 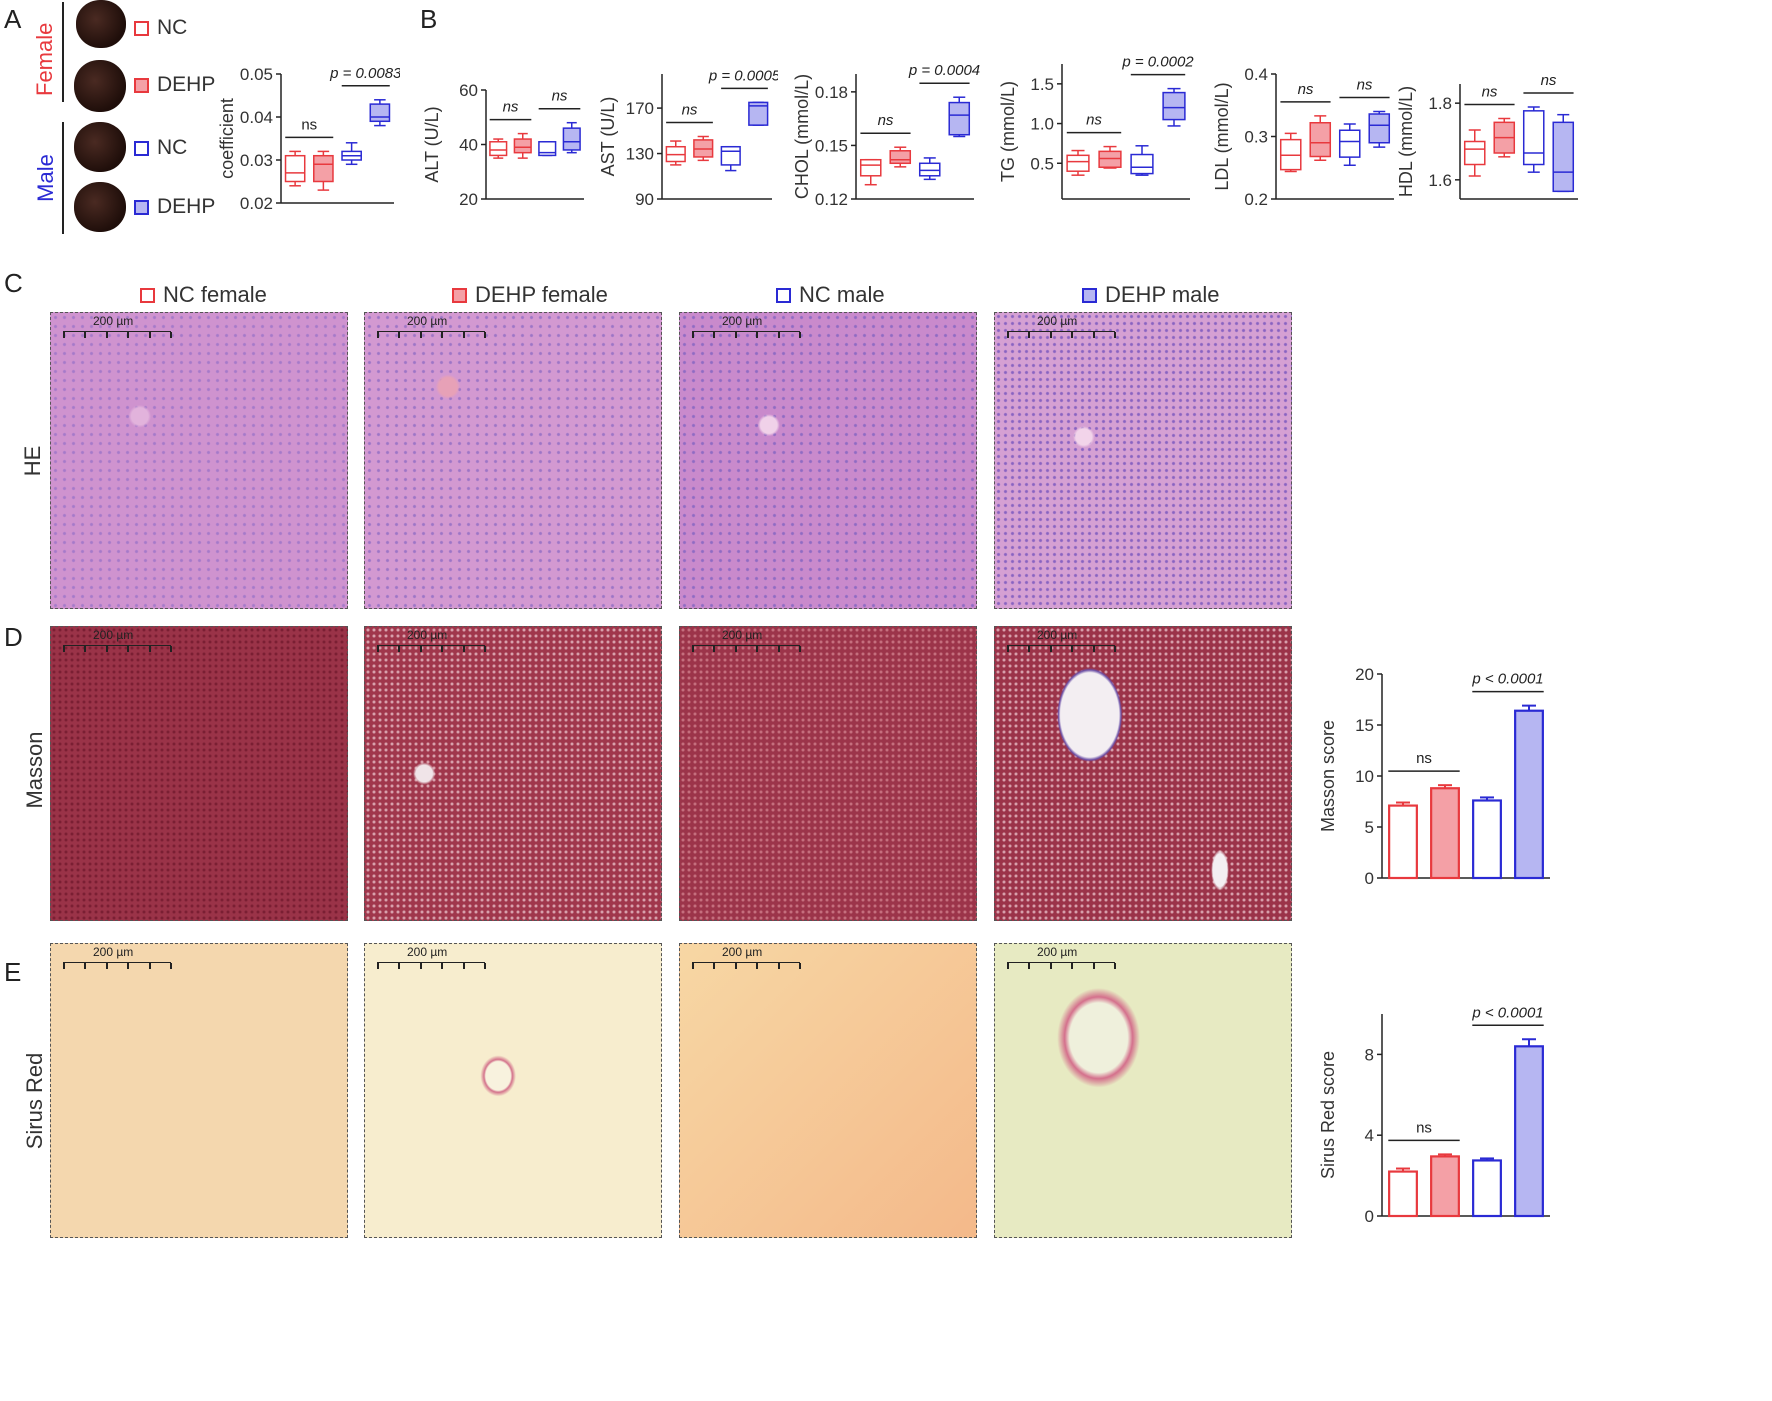 I want to click on masson-score-bar-chart: 0 5 10 15 20 Masson score ns p < 0.0001, so click(x=1434, y=776).